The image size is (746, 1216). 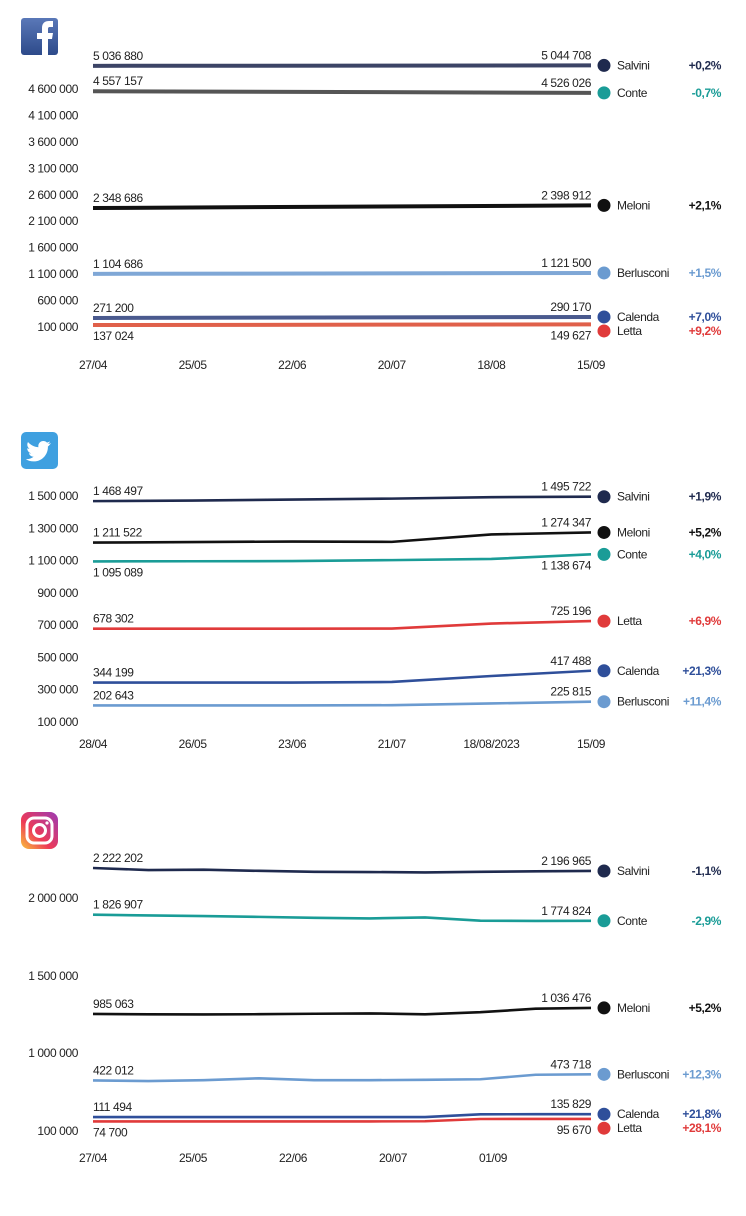 What do you see at coordinates (53, 221) in the screenshot?
I see `y-tick-label: 2 100 000` at bounding box center [53, 221].